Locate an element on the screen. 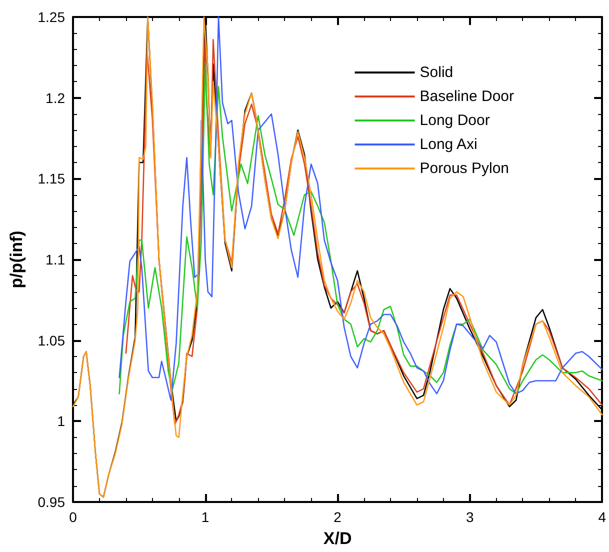 The image size is (609, 552). x-tick-label: 0 is located at coordinates (73, 517).